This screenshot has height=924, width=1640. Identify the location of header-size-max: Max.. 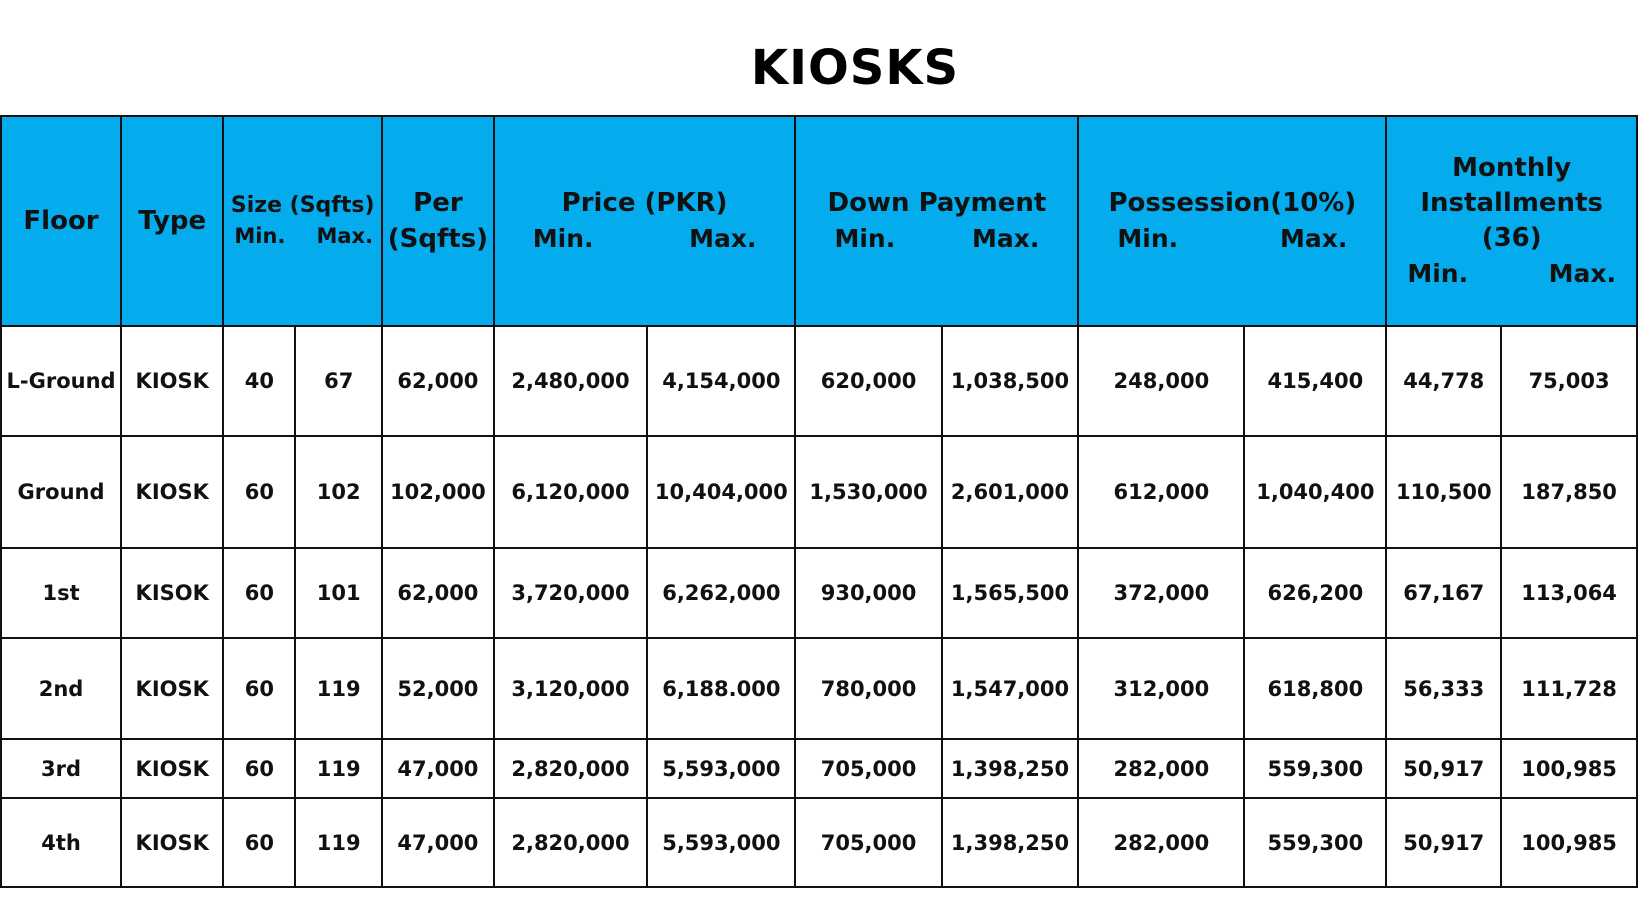
(345, 236).